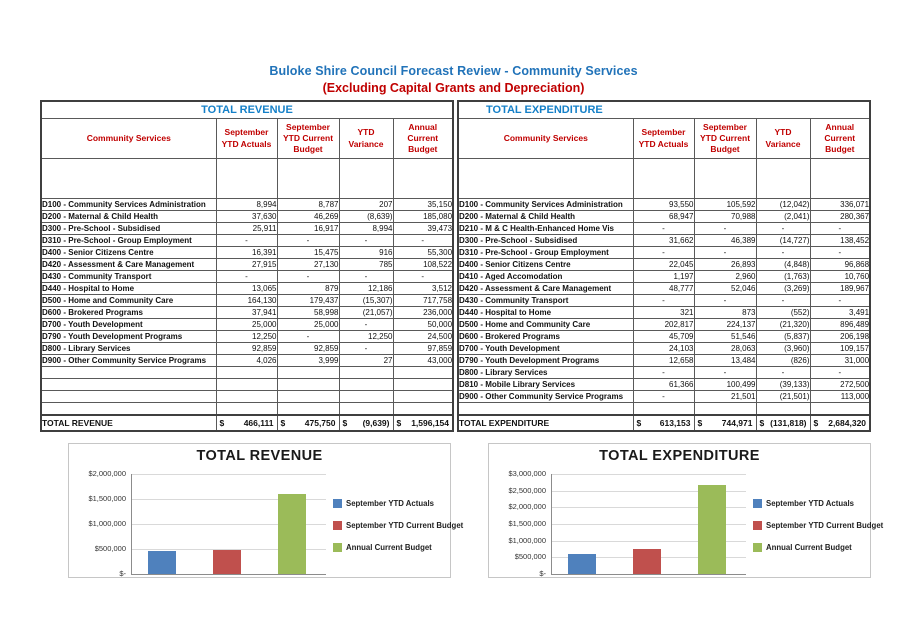  What do you see at coordinates (366, 252) in the screenshot?
I see `cell-value: 916` at bounding box center [366, 252].